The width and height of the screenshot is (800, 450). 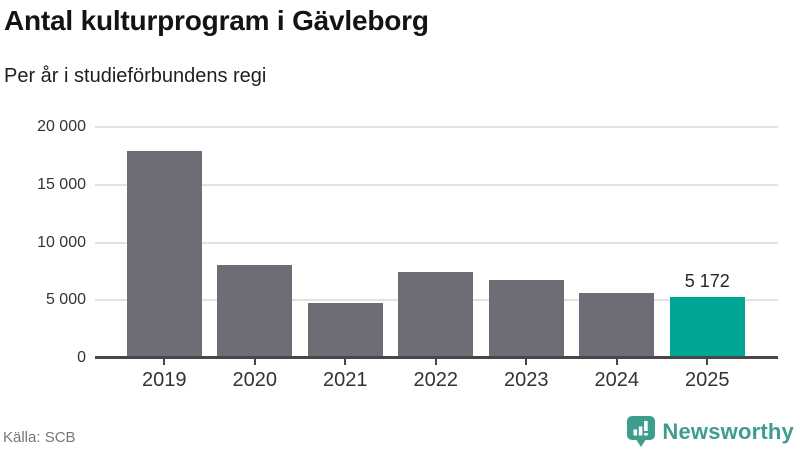 What do you see at coordinates (641, 432) in the screenshot?
I see `newsworthy-speech-bubble-chart-icon` at bounding box center [641, 432].